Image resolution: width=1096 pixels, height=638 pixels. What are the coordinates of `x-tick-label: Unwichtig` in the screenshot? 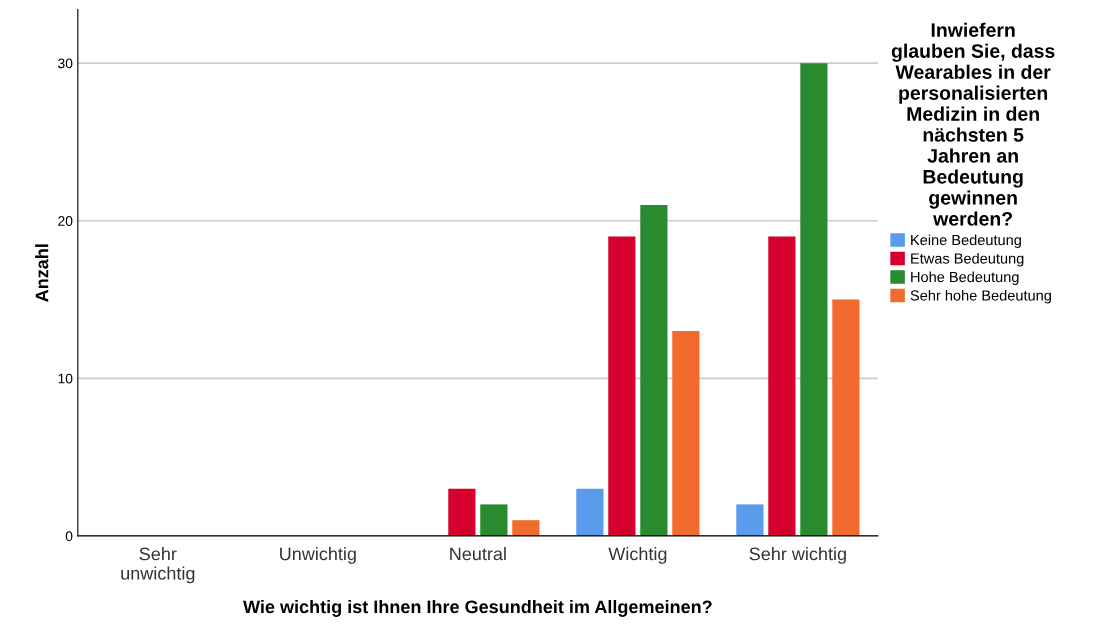 It's located at (318, 555).